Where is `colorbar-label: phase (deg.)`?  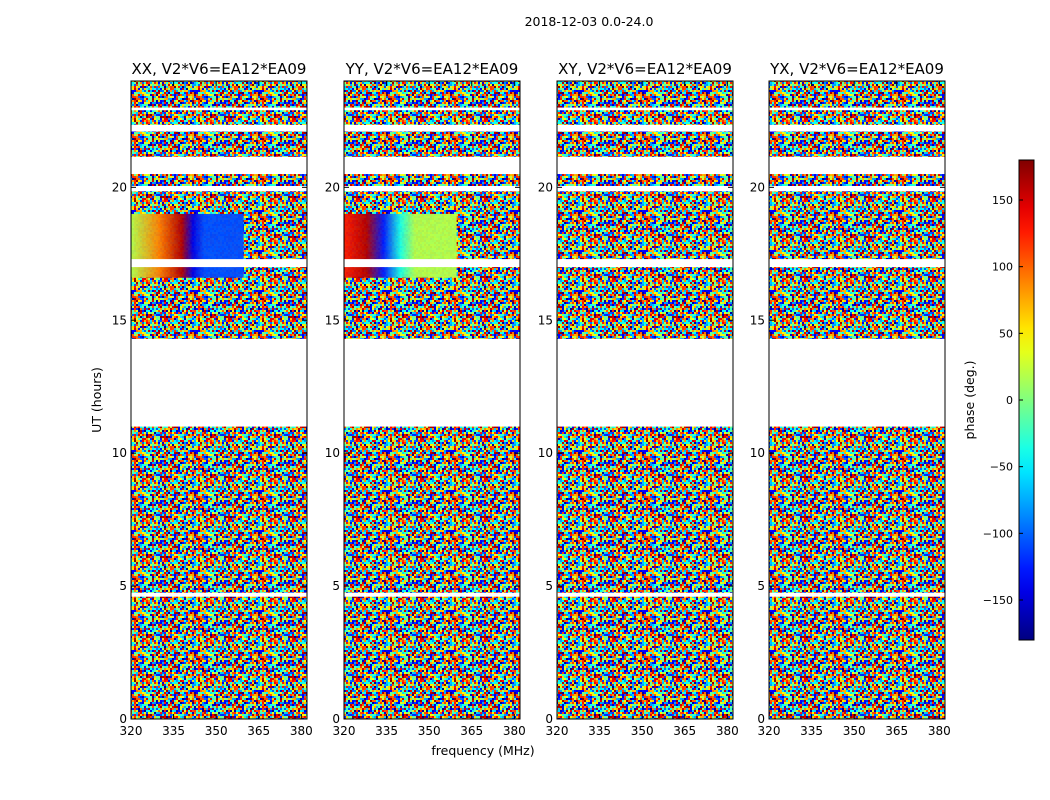 colorbar-label: phase (deg.) is located at coordinates (969, 400).